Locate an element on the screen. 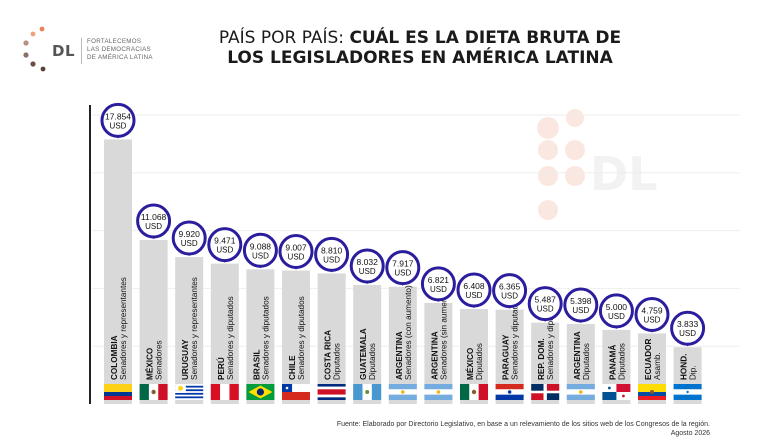  bar-label: REP. DOM.Senadores y diputados is located at coordinates (546, 338).